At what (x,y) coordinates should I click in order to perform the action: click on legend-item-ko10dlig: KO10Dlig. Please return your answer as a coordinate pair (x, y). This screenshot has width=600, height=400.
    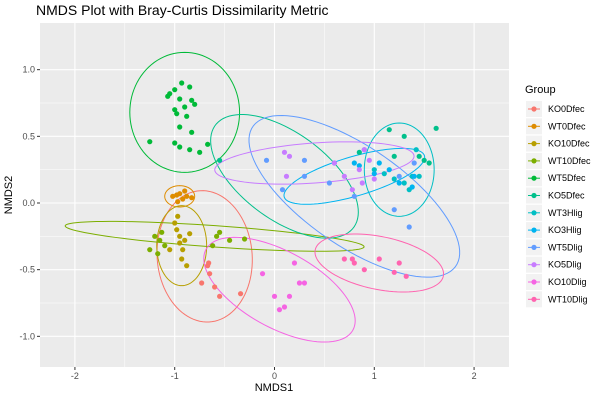
    Looking at the image, I should click on (556, 282).